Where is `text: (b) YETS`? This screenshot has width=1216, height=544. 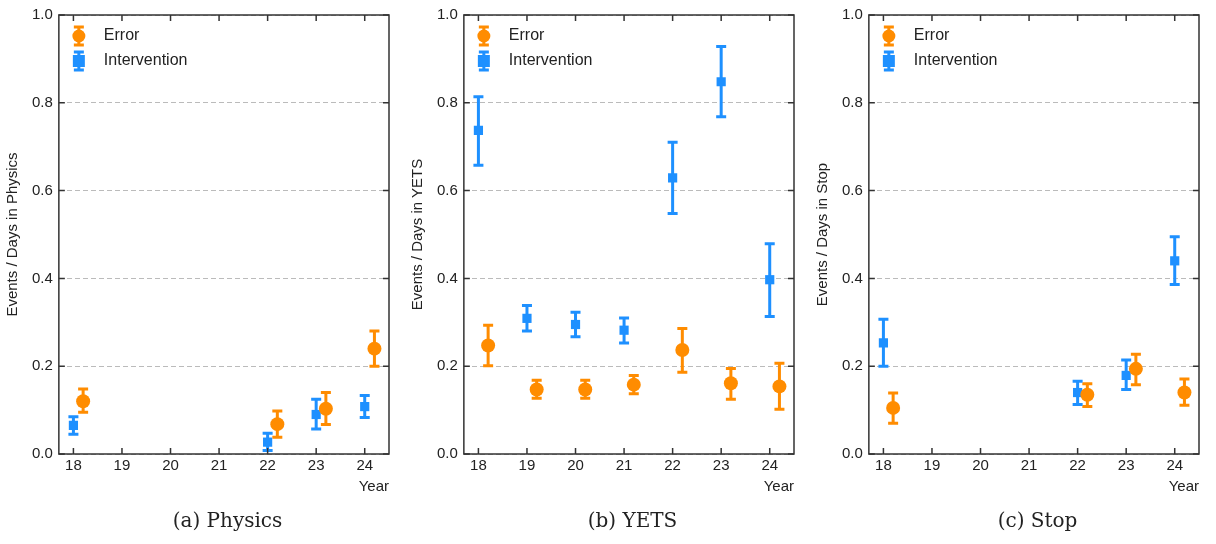 text: (b) YETS is located at coordinates (632, 520).